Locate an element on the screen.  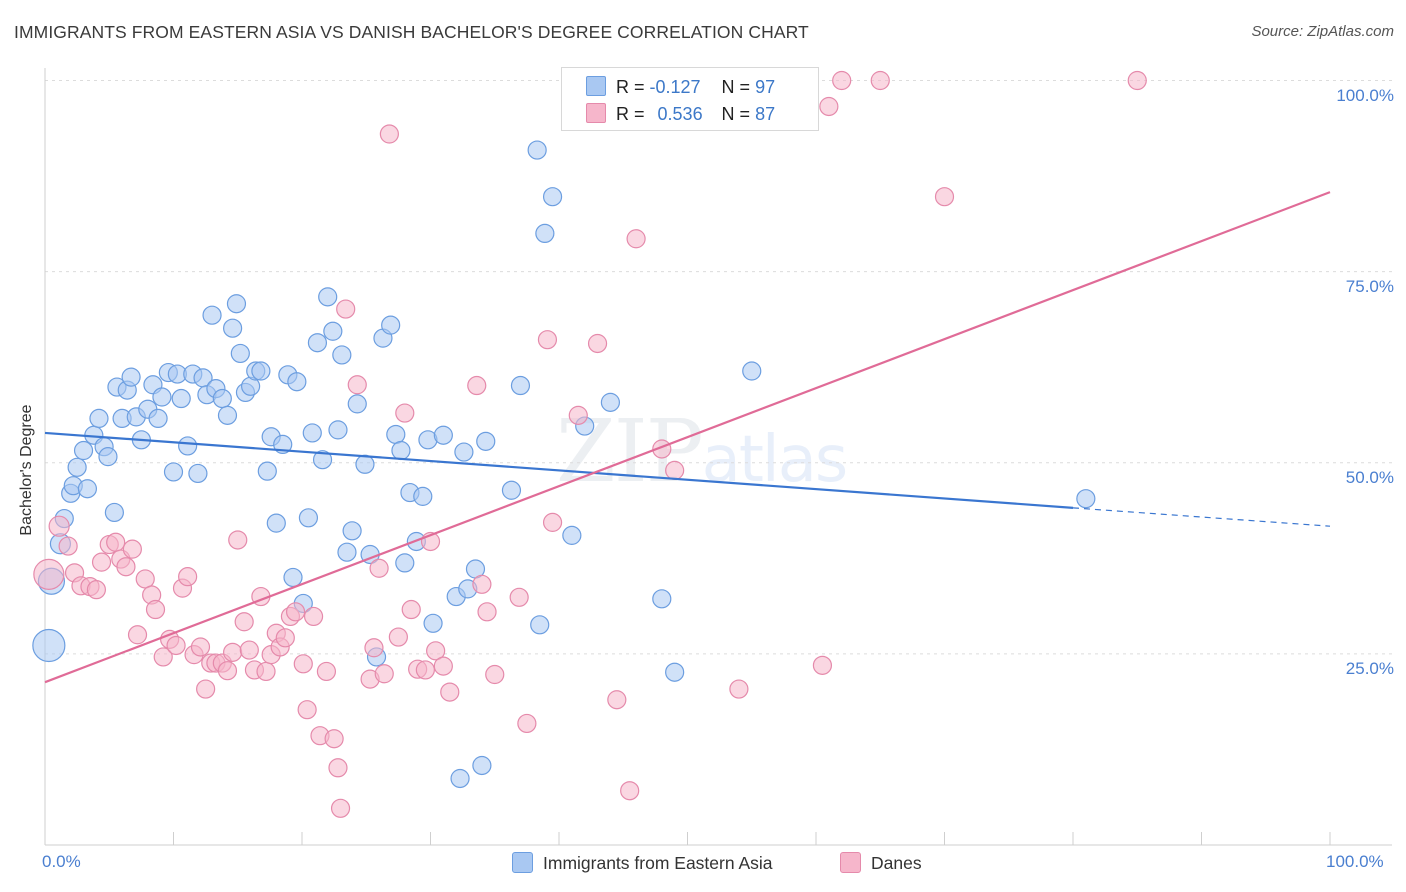
y-tick-label-25: 25.0% is located at coordinates (1369, 668).